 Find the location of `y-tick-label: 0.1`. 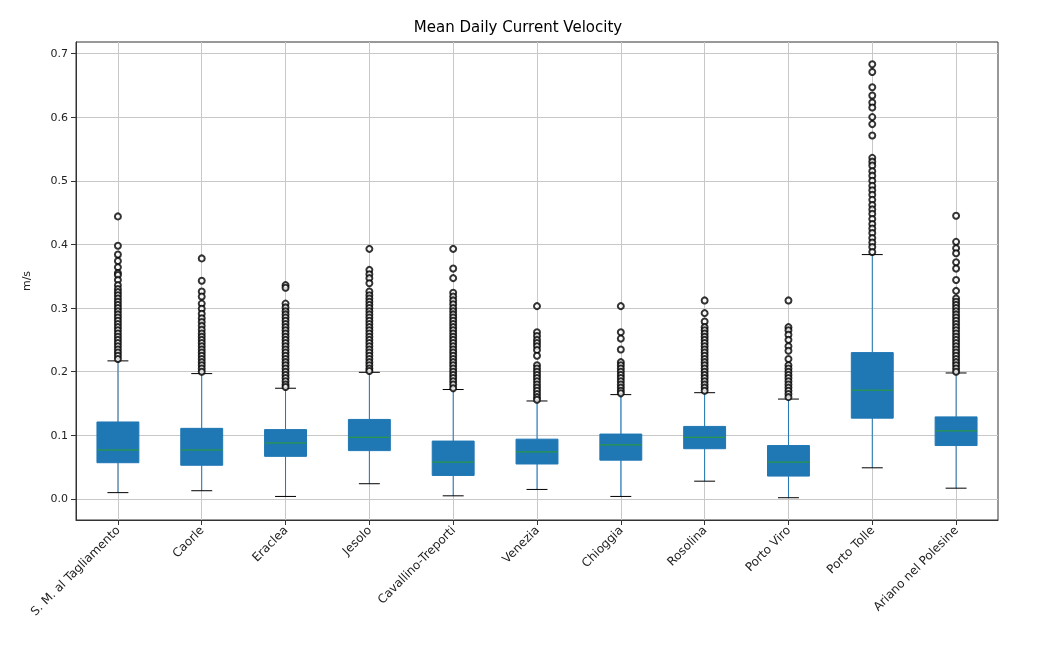

y-tick-label: 0.1 is located at coordinates (59, 435).